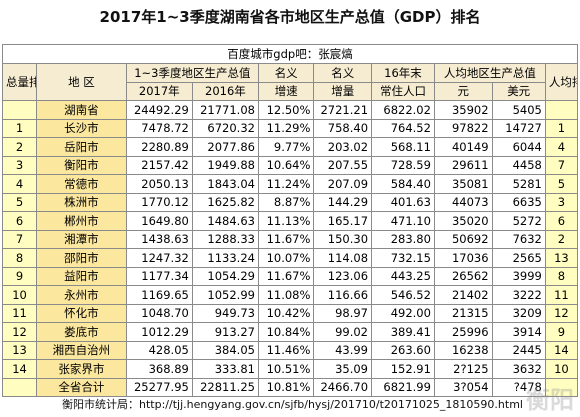  What do you see at coordinates (561, 369) in the screenshot?
I see `percap-rank: 10` at bounding box center [561, 369].